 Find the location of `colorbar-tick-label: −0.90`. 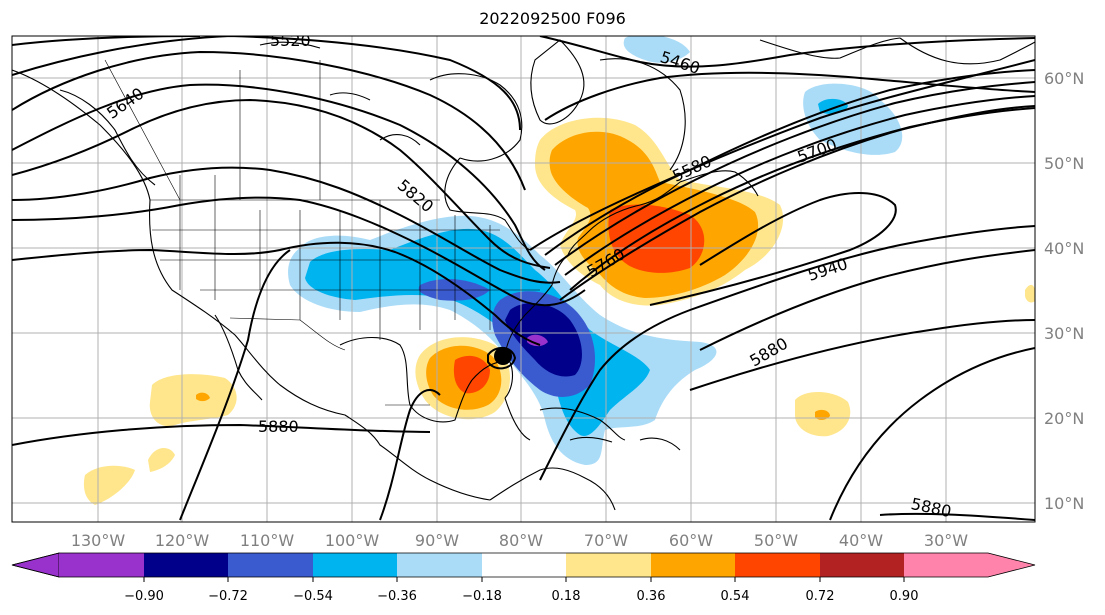

colorbar-tick-label: −0.90 is located at coordinates (144, 596).